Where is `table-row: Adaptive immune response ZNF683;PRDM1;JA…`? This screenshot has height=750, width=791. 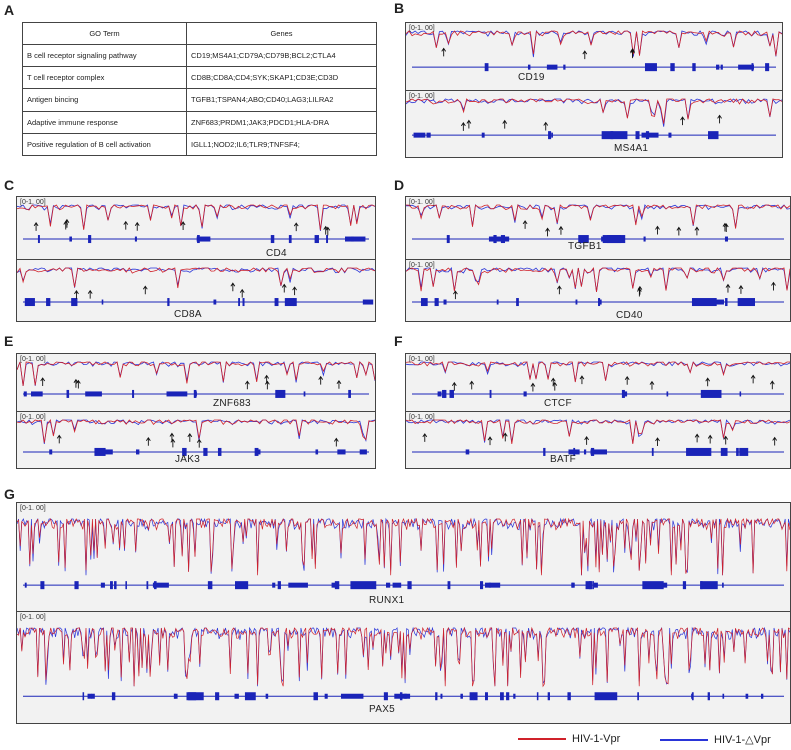
table-row: Adaptive immune response ZNF683;PRDM1;JA… is located at coordinates (199, 122).